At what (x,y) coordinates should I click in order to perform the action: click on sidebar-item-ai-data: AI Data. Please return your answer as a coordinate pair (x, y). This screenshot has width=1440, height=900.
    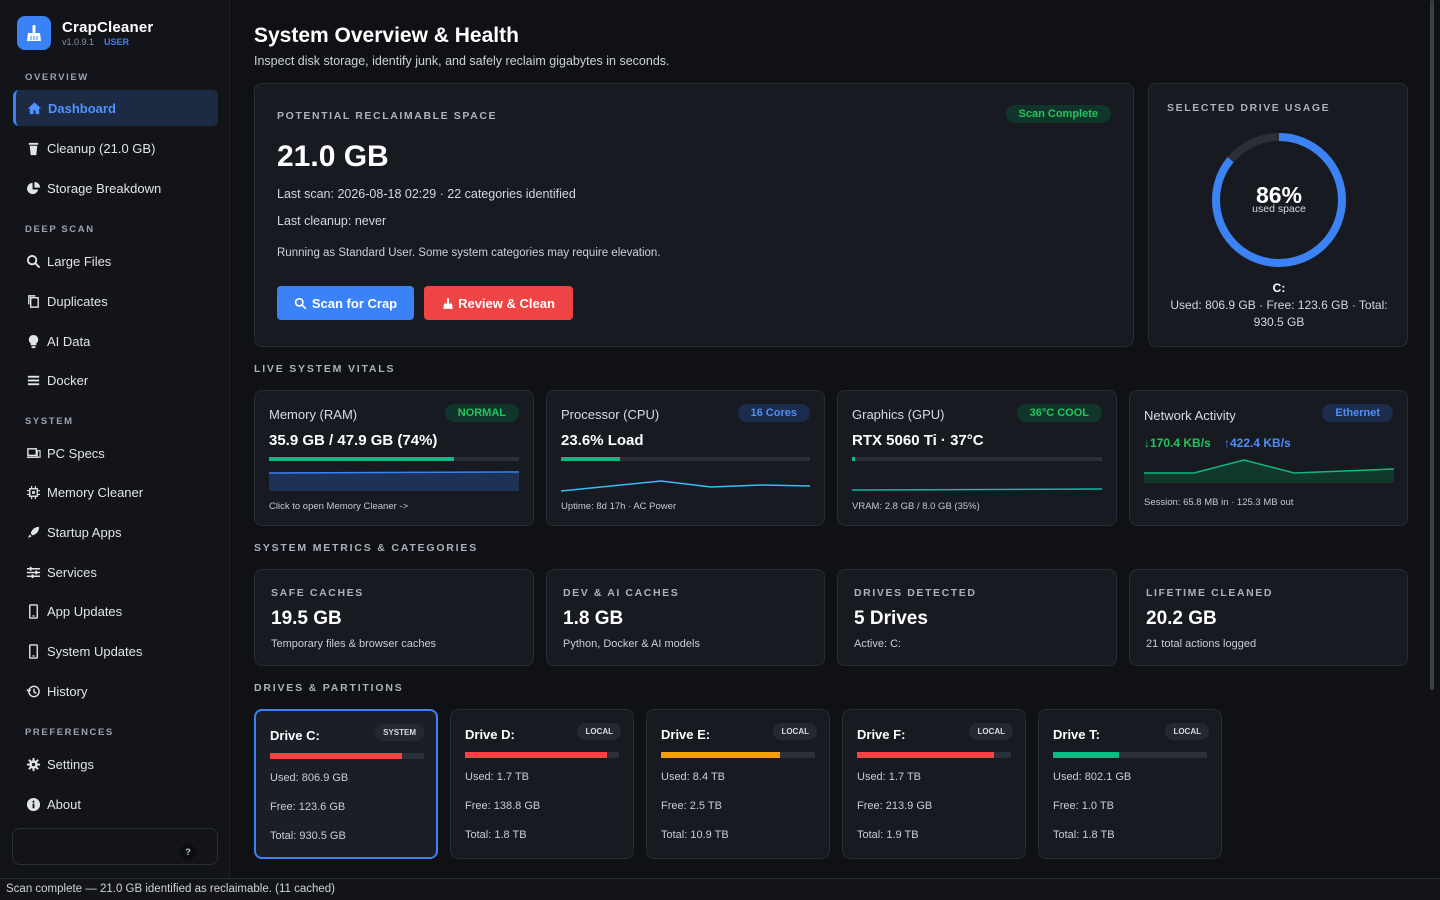
    Looking at the image, I should click on (115, 341).